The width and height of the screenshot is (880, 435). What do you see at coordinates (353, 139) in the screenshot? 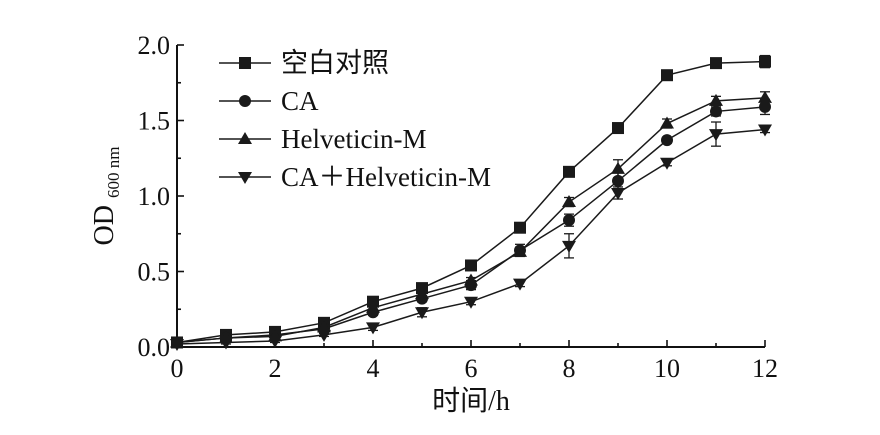
I see `legend-label: Helveticin-M` at bounding box center [353, 139].